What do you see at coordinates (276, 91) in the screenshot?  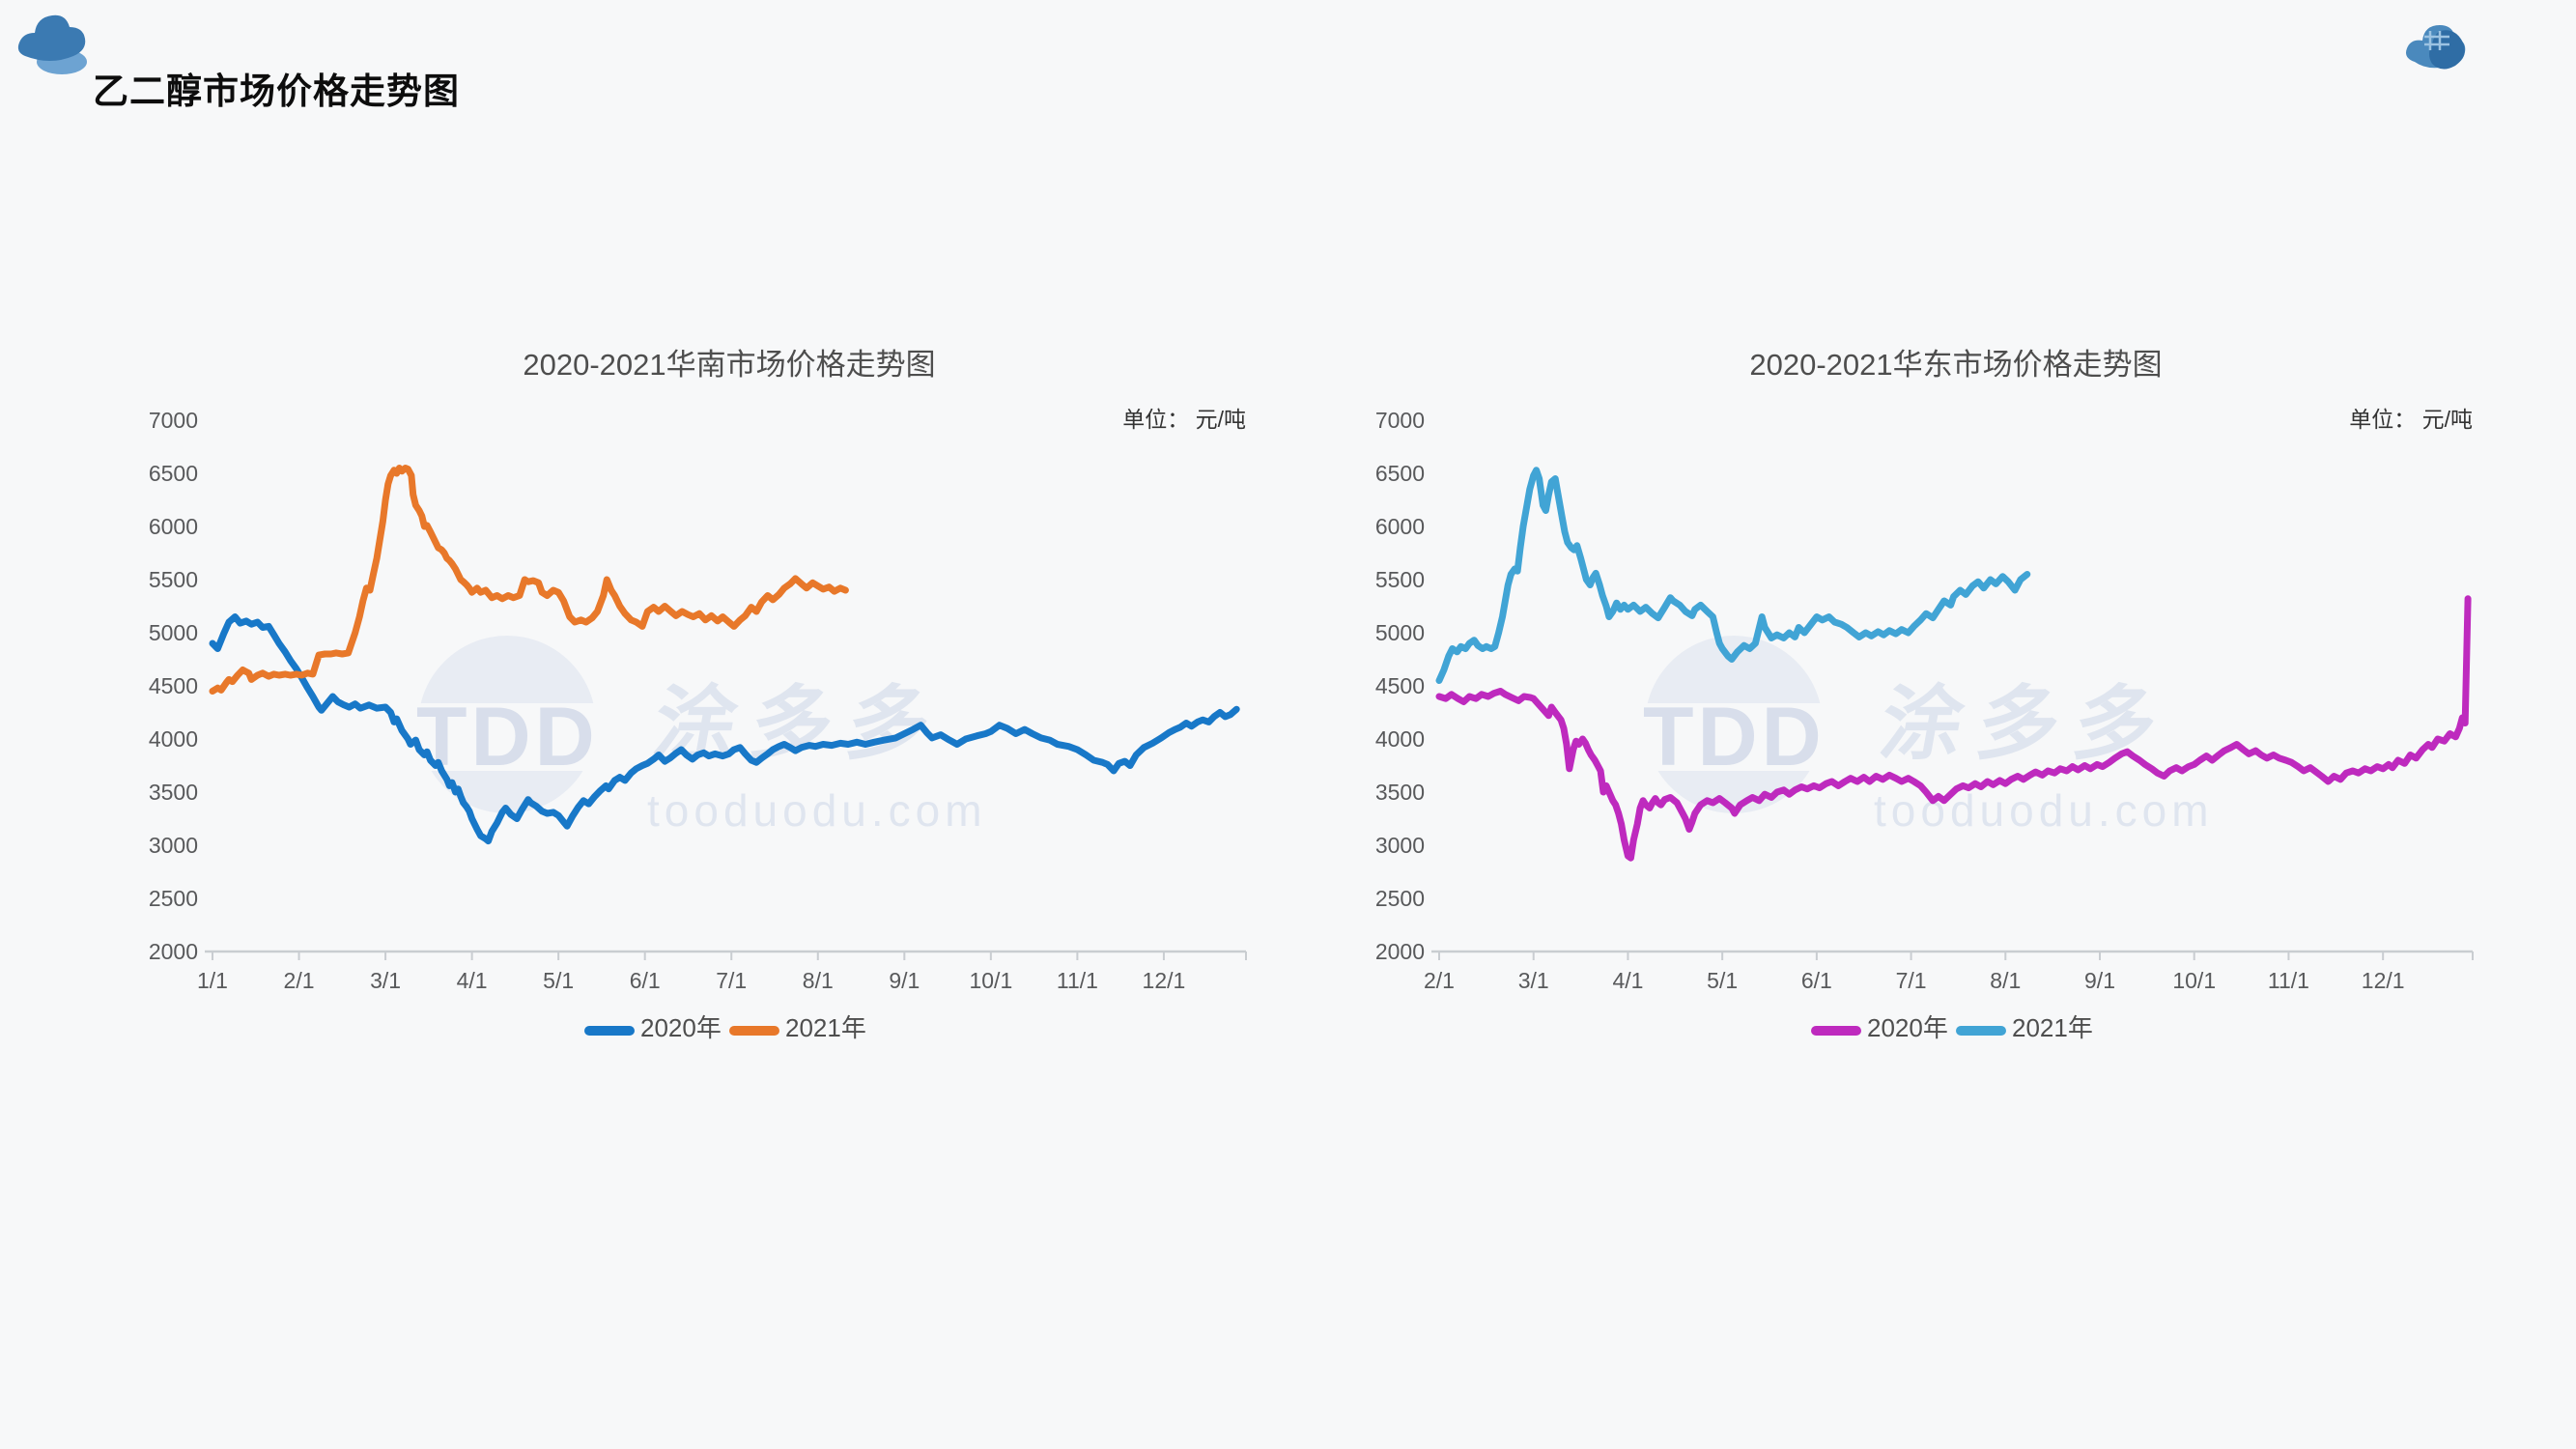 I see `page-title: 乙二醇市场价格走势图` at bounding box center [276, 91].